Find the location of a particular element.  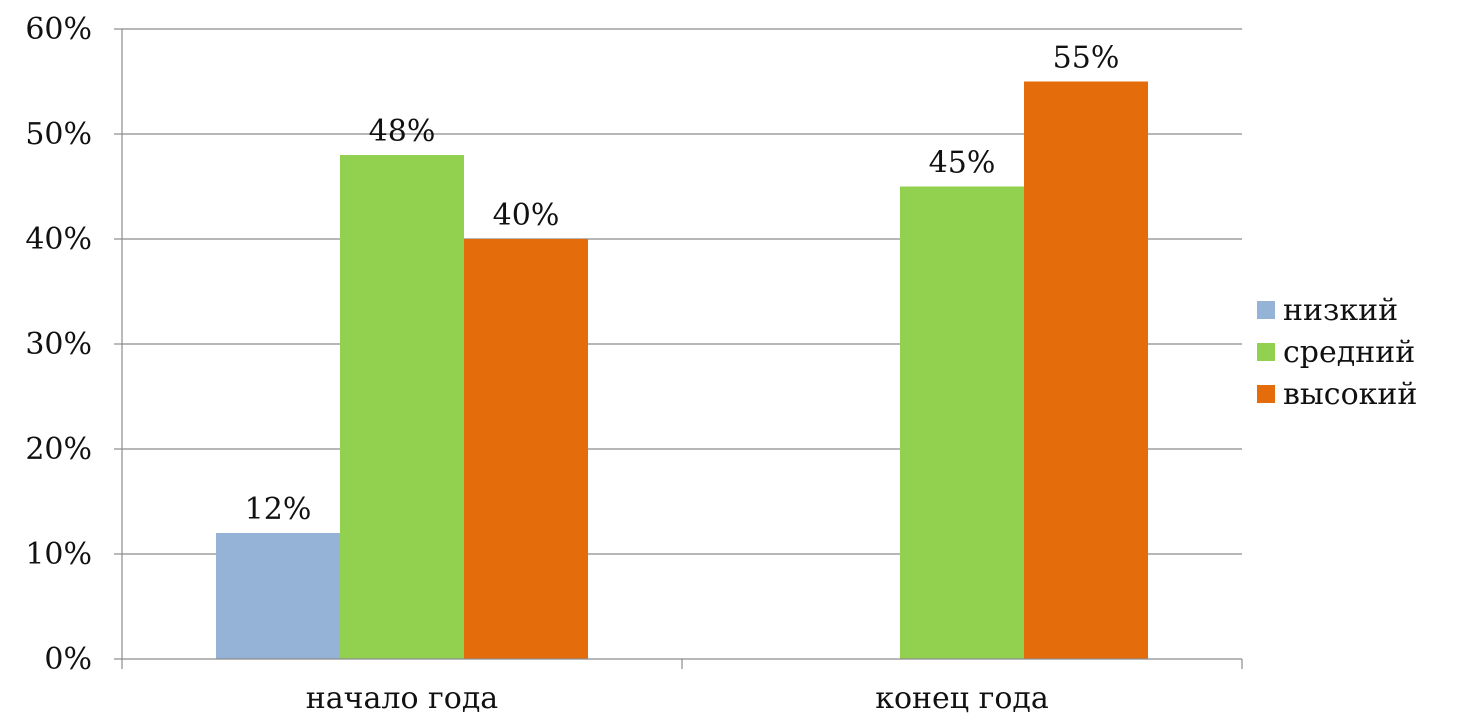

data-label: 45% is located at coordinates (962, 163).